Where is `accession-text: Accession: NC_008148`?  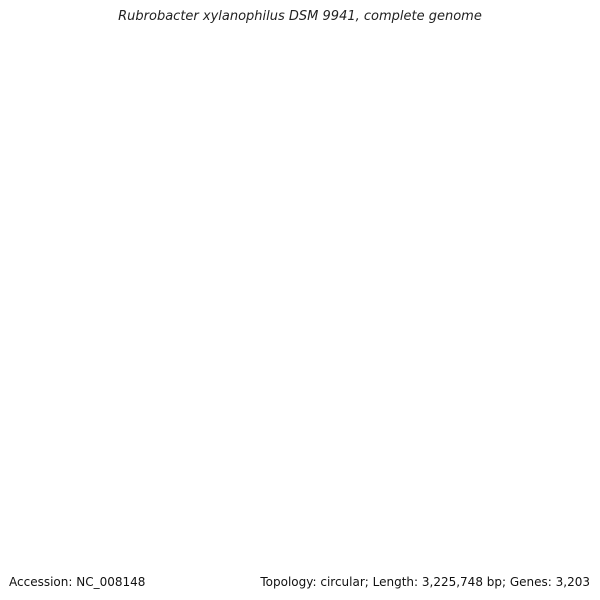
accession-text: Accession: NC_008148 is located at coordinates (77, 582).